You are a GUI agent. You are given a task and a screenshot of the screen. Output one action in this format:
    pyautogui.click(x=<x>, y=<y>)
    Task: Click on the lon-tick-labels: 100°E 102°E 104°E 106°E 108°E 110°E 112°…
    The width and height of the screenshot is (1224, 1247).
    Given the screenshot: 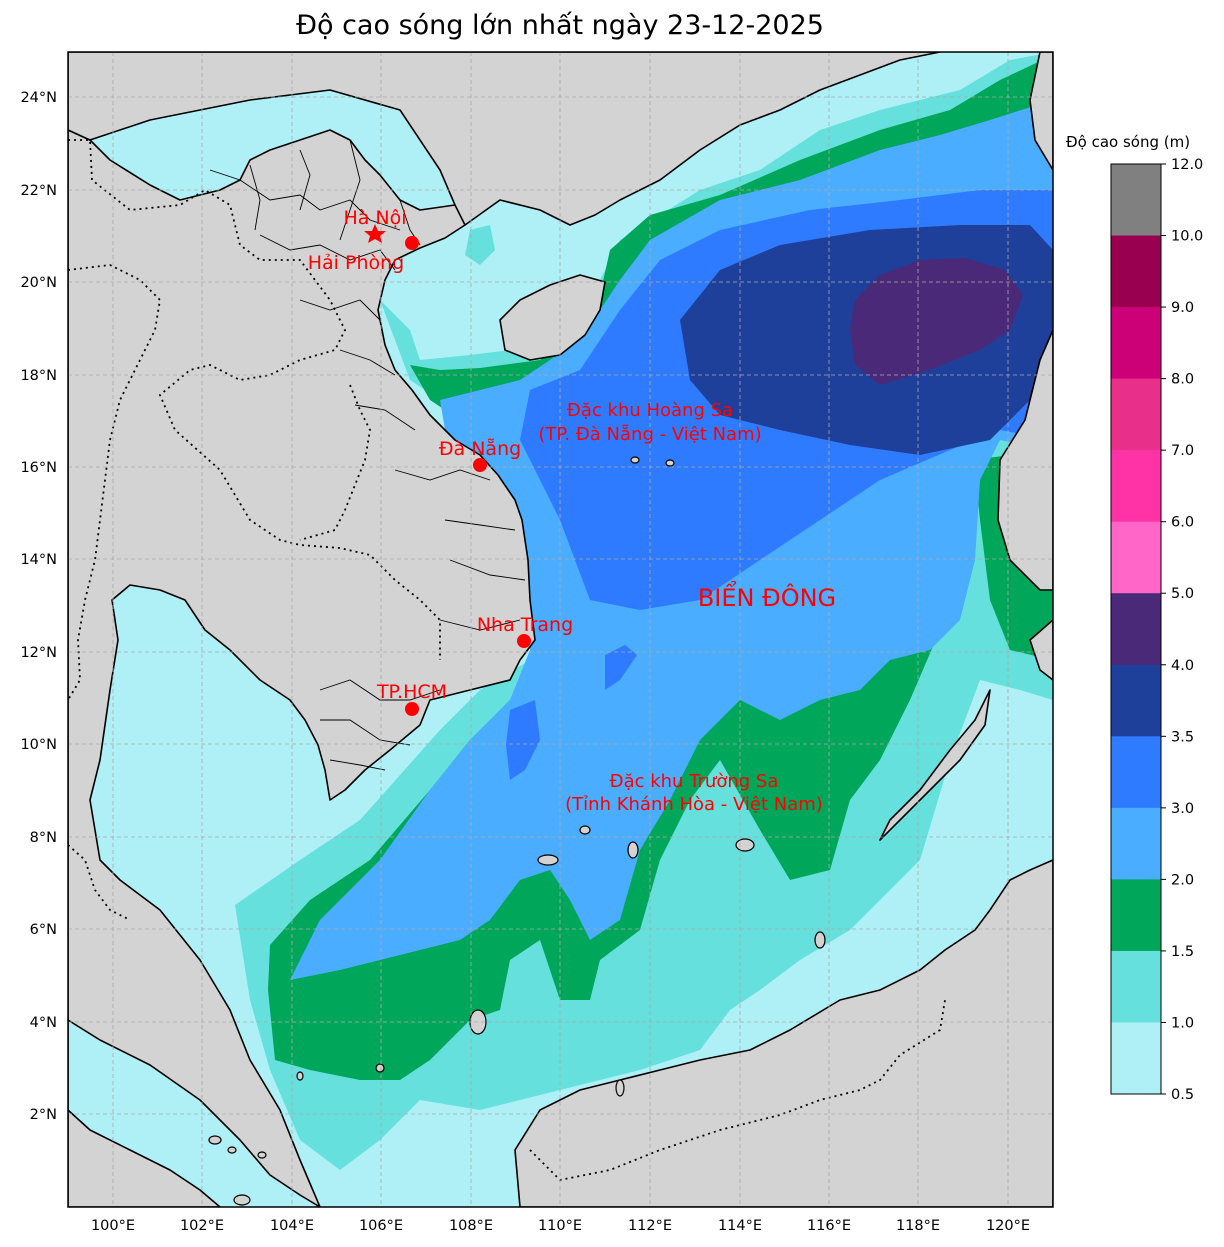 What is the action you would take?
    pyautogui.click(x=560, y=1226)
    